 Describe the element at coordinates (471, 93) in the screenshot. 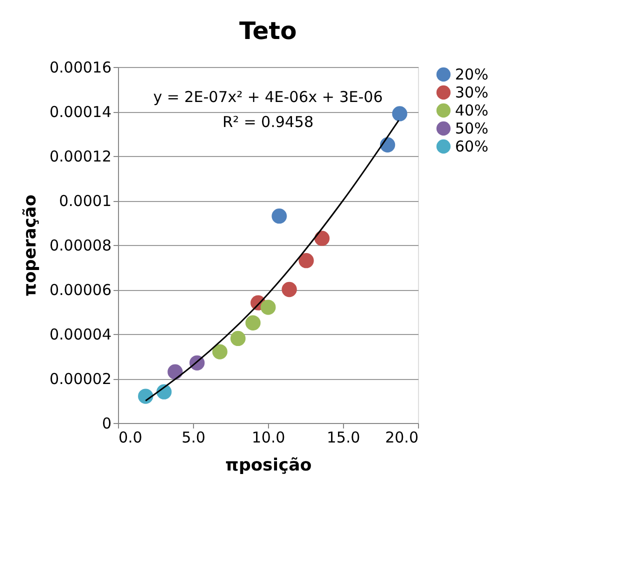

I see `legend-label: 30%` at that location.